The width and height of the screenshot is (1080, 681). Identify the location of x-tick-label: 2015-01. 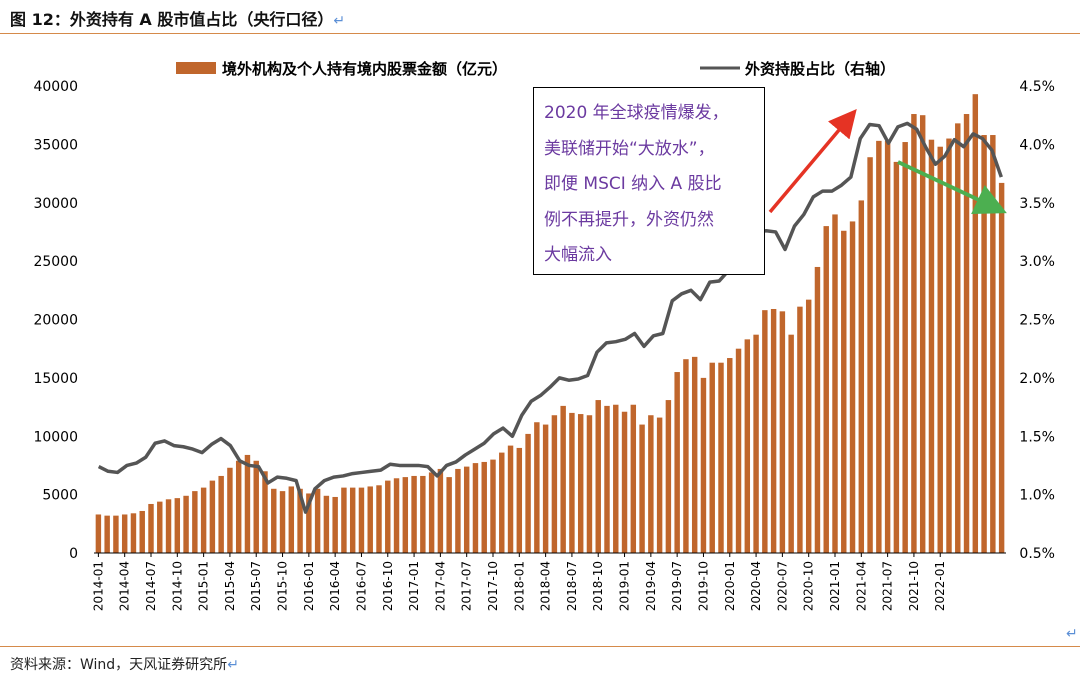
(204, 586).